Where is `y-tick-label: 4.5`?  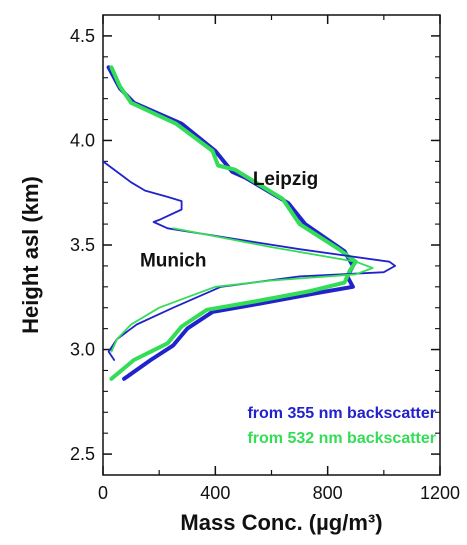 y-tick-label: 4.5 is located at coordinates (82, 36).